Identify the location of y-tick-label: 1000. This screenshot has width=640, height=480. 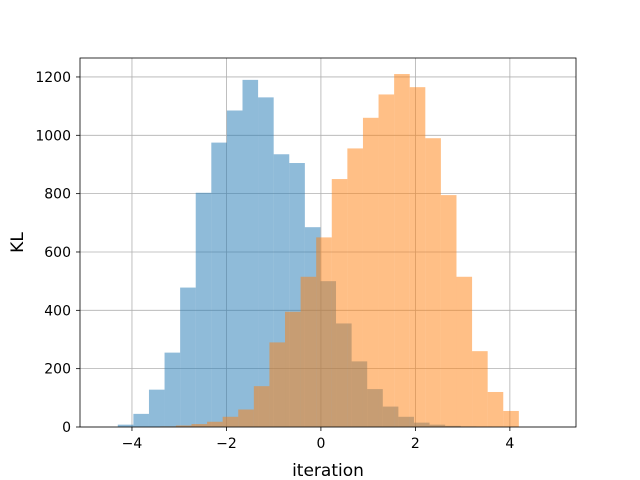
(53, 136).